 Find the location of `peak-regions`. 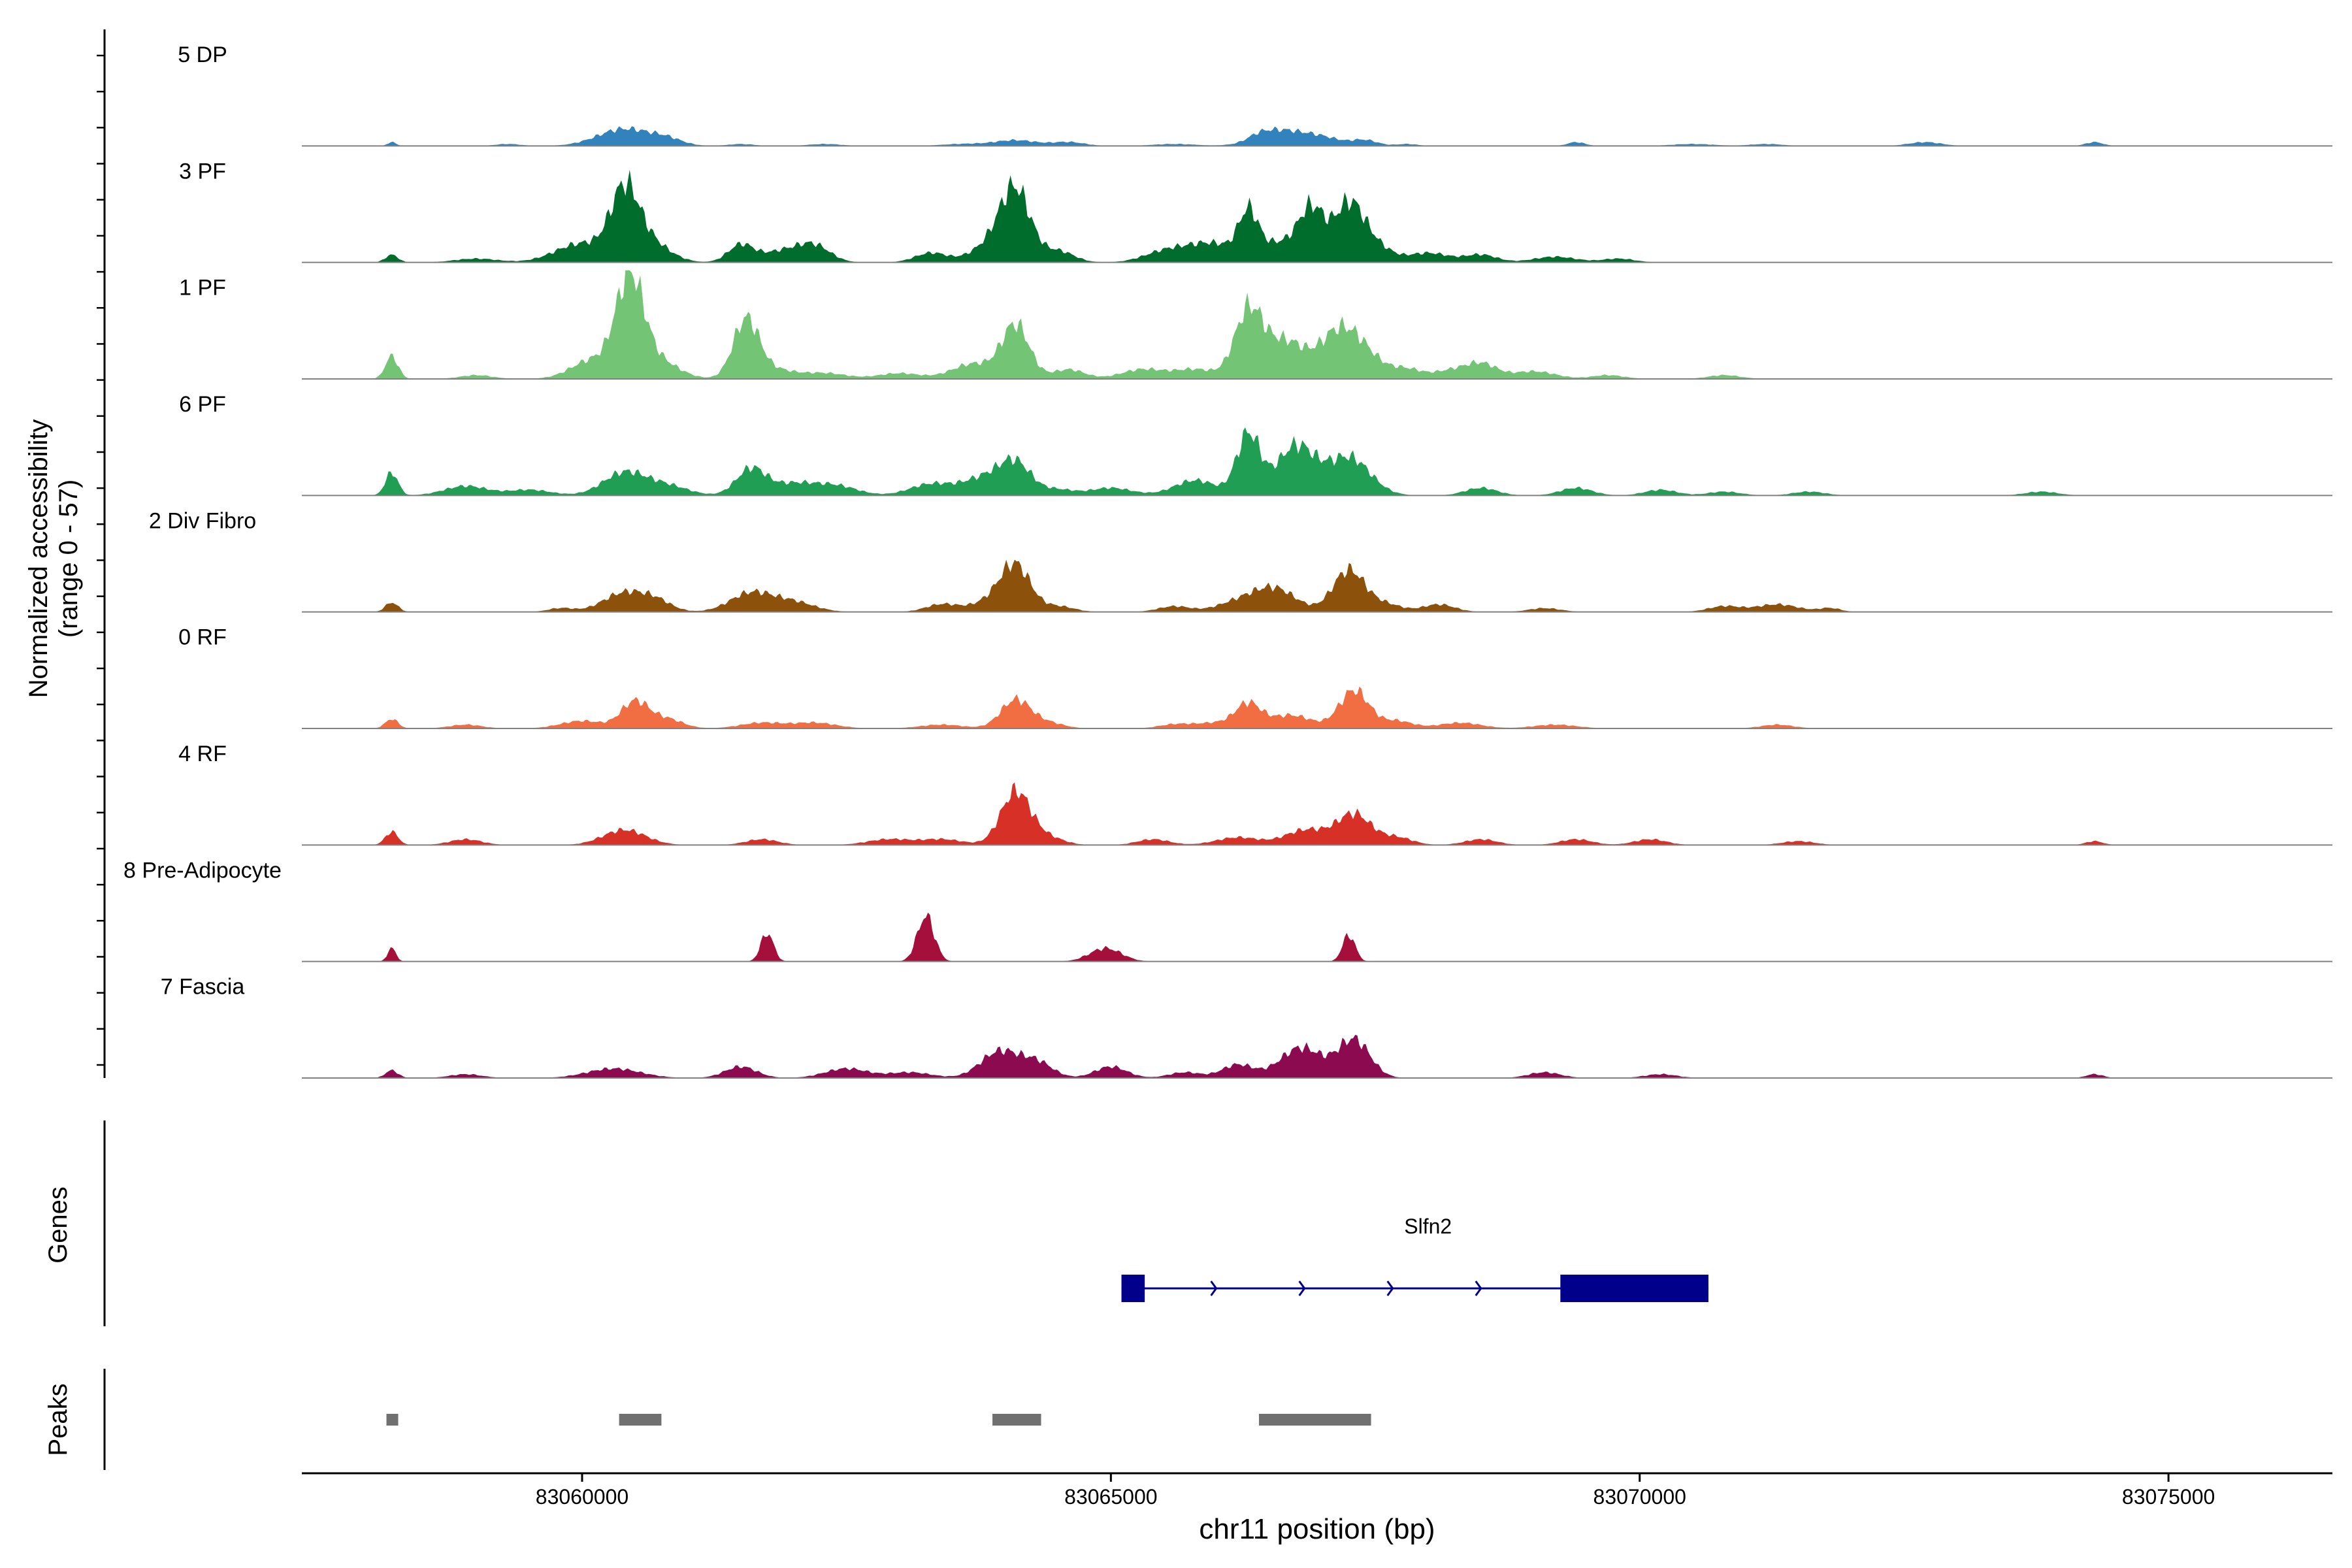

peak-regions is located at coordinates (878, 1420).